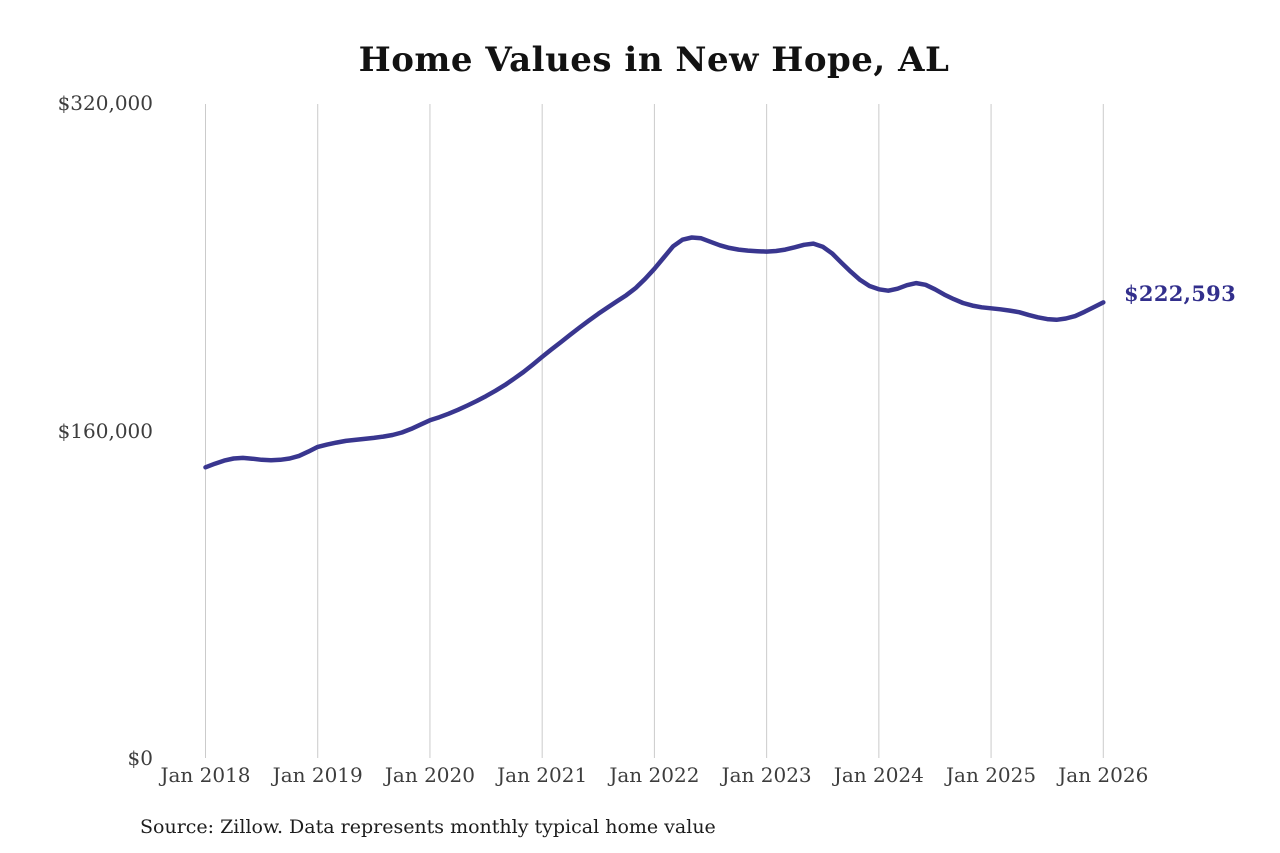 This screenshot has height=853, width=1280. I want to click on x-axis-tick-label: Jan 2021, so click(542, 775).